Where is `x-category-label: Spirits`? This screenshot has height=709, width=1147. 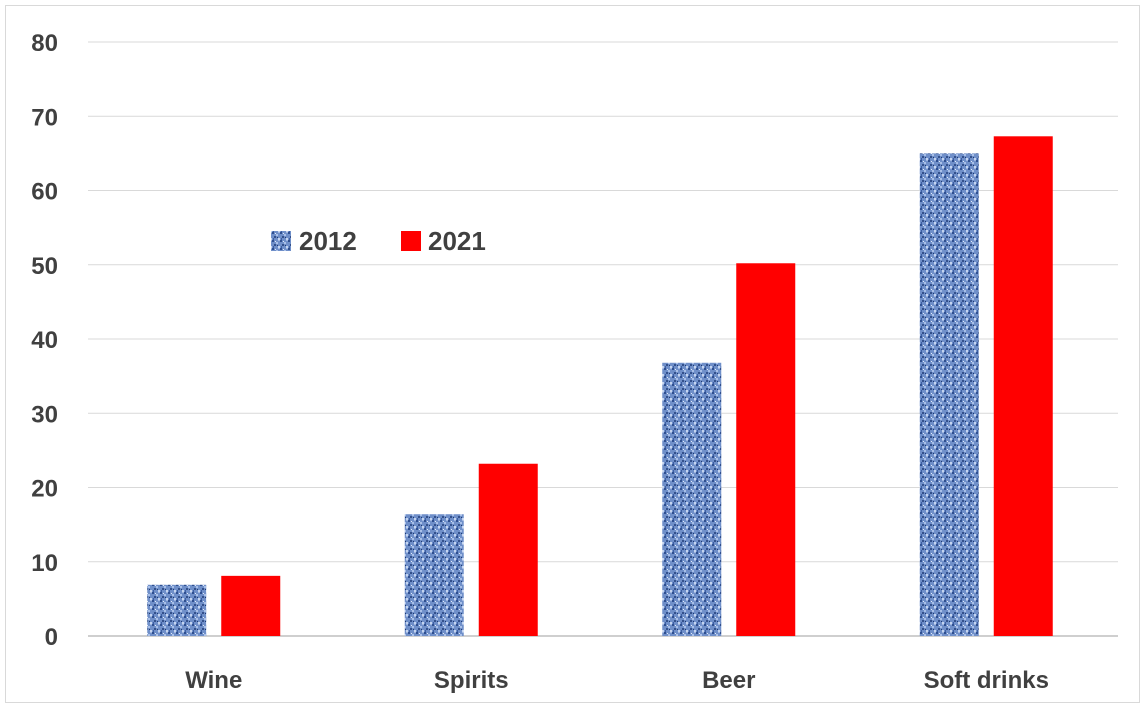
x-category-label: Spirits is located at coordinates (471, 680).